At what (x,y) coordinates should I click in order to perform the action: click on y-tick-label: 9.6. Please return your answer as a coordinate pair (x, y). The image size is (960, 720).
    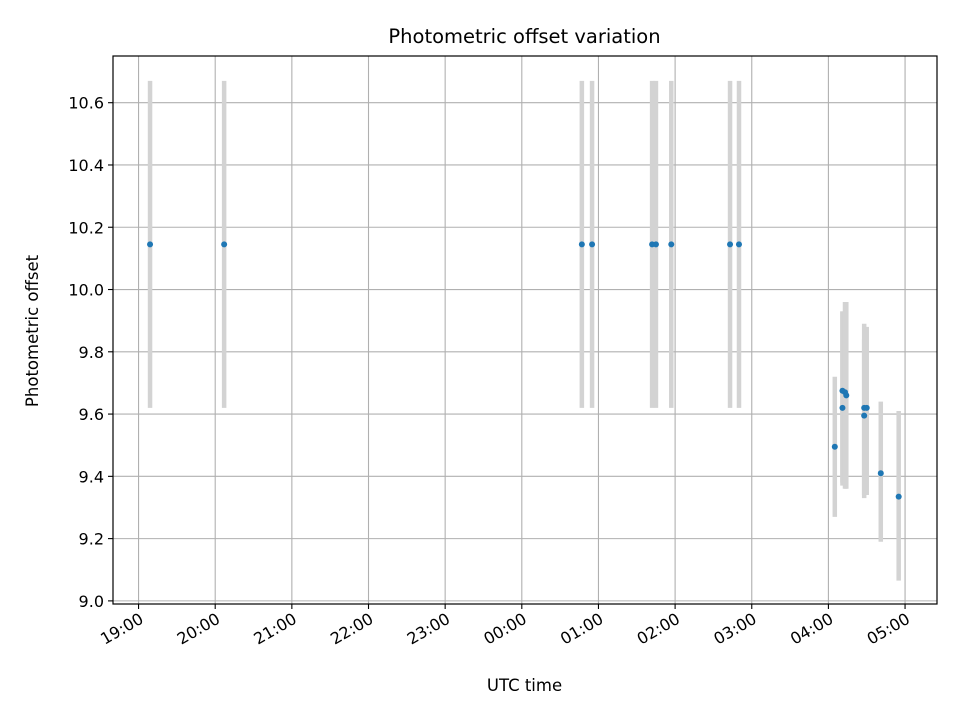
    Looking at the image, I should click on (91, 414).